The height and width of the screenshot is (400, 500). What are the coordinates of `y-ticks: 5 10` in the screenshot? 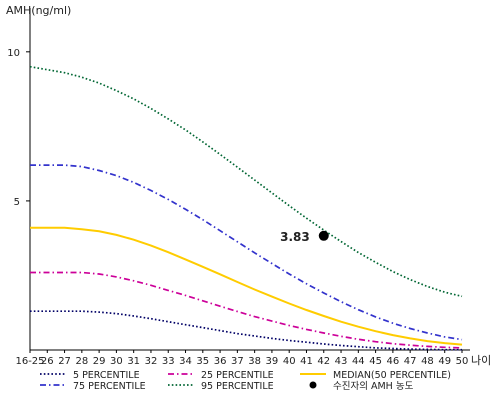 It's located at (18, 128).